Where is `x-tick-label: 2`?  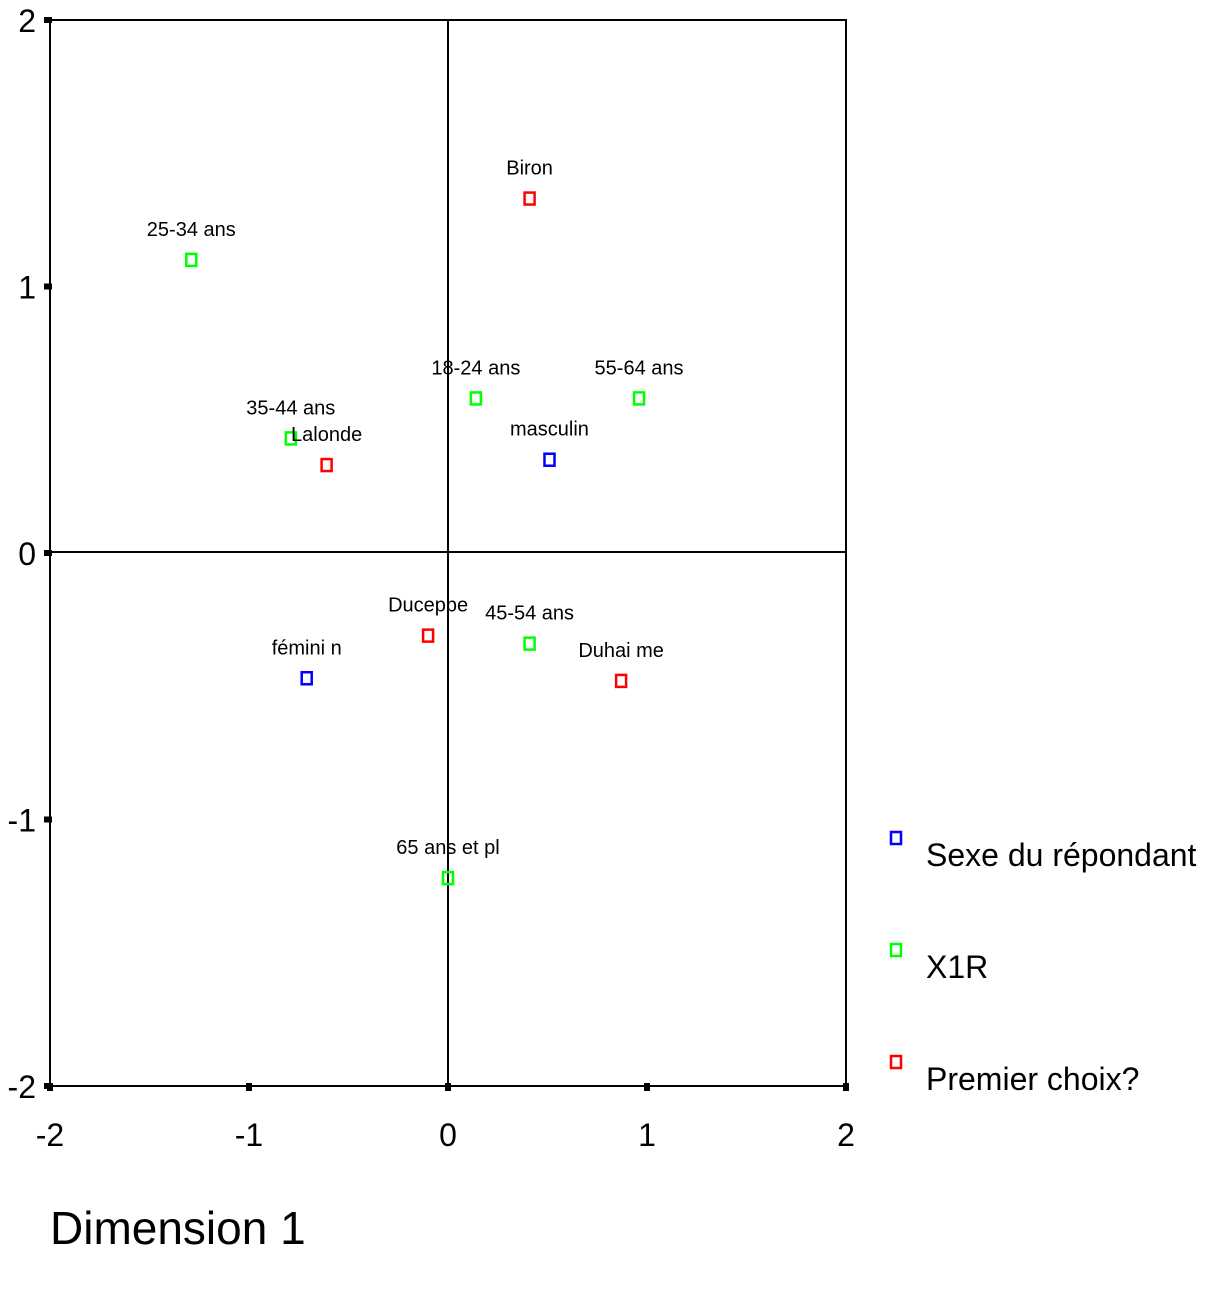 x-tick-label: 2 is located at coordinates (846, 1135).